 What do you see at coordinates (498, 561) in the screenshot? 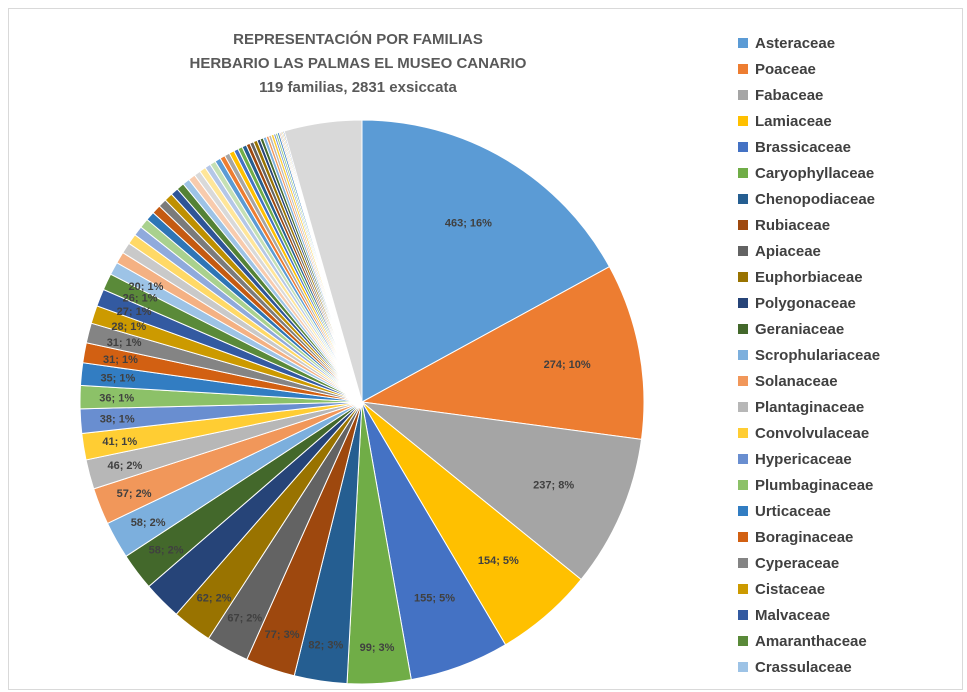
I see `data-label-3: 154; 5%` at bounding box center [498, 561].